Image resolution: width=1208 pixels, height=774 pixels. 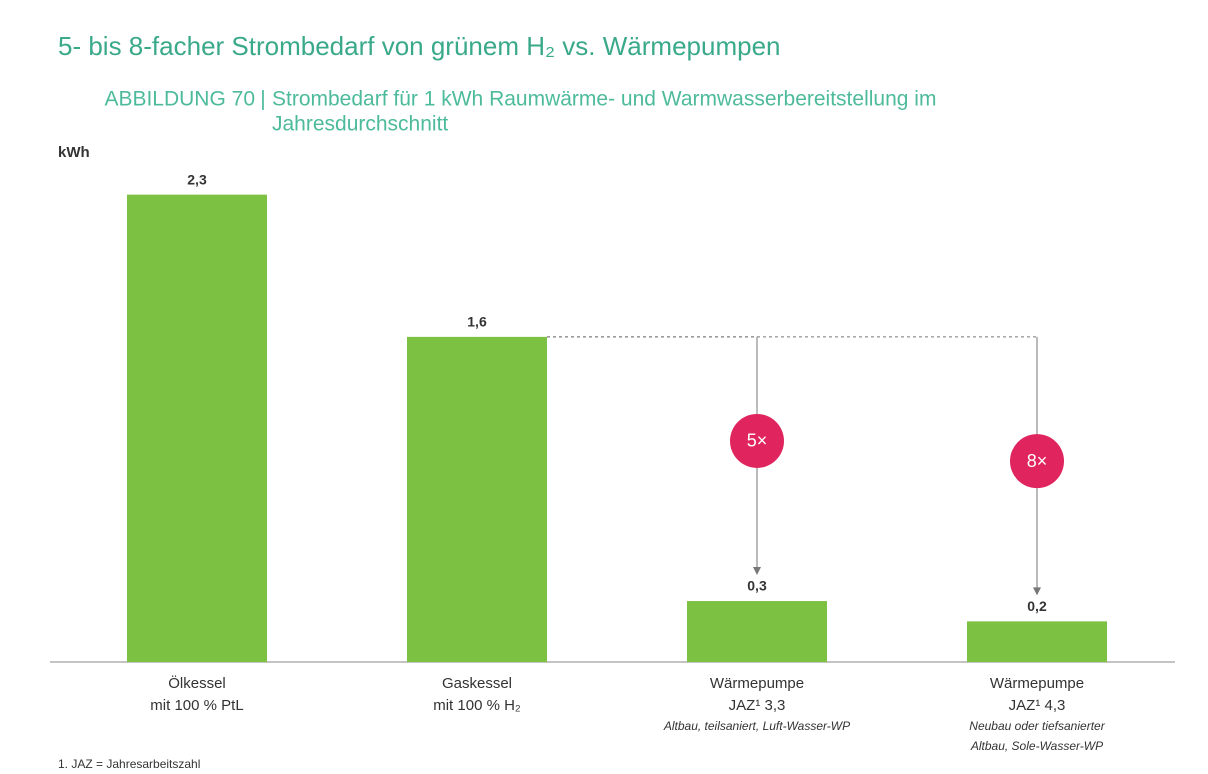 What do you see at coordinates (196, 705) in the screenshot?
I see `x-tick-sublabel: mit 100 % PtL` at bounding box center [196, 705].